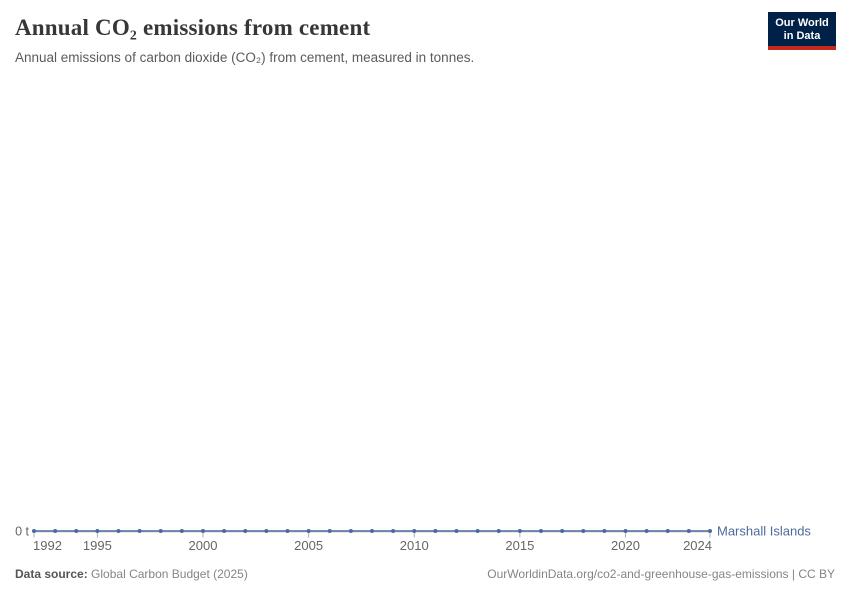  What do you see at coordinates (802, 36) in the screenshot?
I see `owid-logo-line2: in Data` at bounding box center [802, 36].